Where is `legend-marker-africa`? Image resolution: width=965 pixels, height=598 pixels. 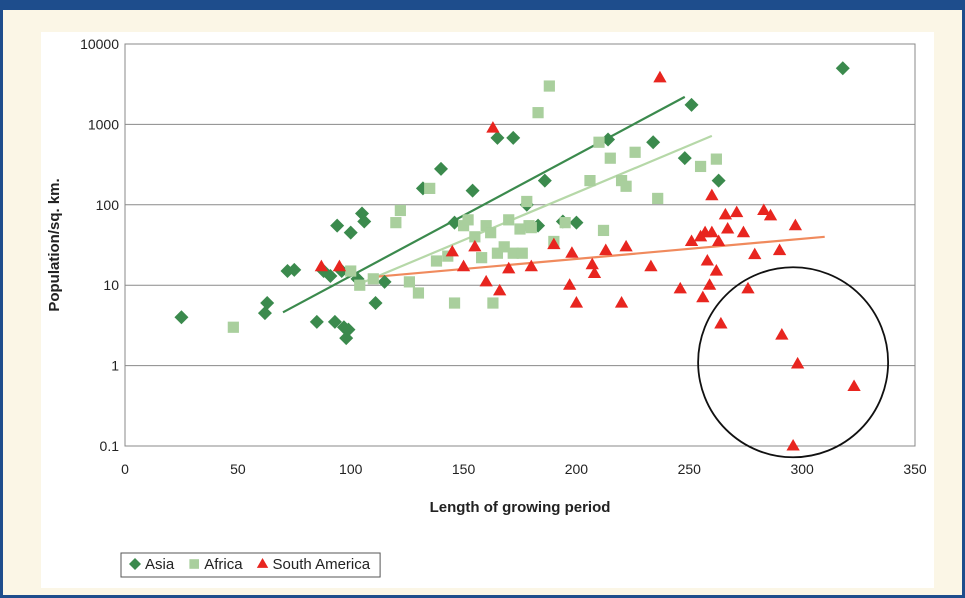 legend-marker-africa is located at coordinates (194, 564).